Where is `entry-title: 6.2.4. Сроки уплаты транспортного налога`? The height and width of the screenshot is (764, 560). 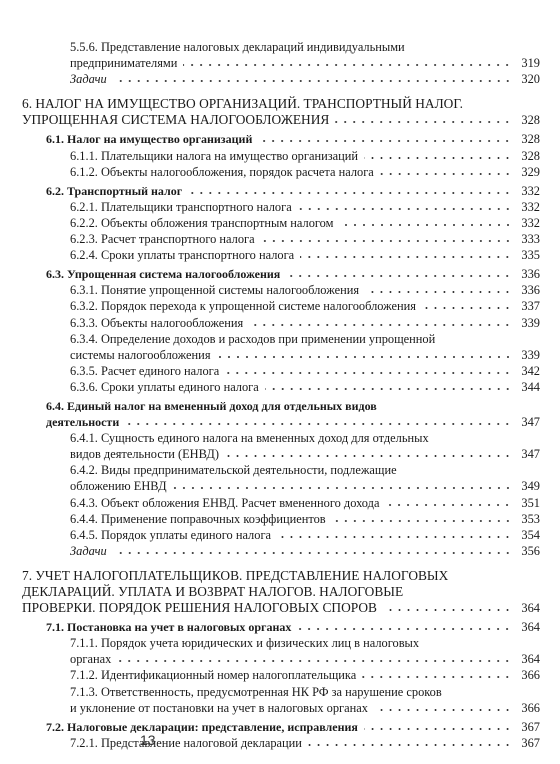
entry-title: 6.2.4. Сроки уплаты транспортного налога is located at coordinates (182, 255).